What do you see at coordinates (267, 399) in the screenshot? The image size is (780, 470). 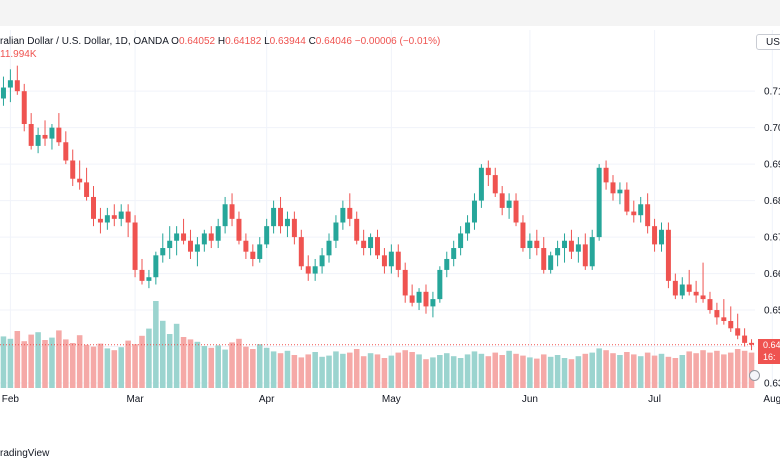 I see `x-tick-label: Apr` at bounding box center [267, 399].